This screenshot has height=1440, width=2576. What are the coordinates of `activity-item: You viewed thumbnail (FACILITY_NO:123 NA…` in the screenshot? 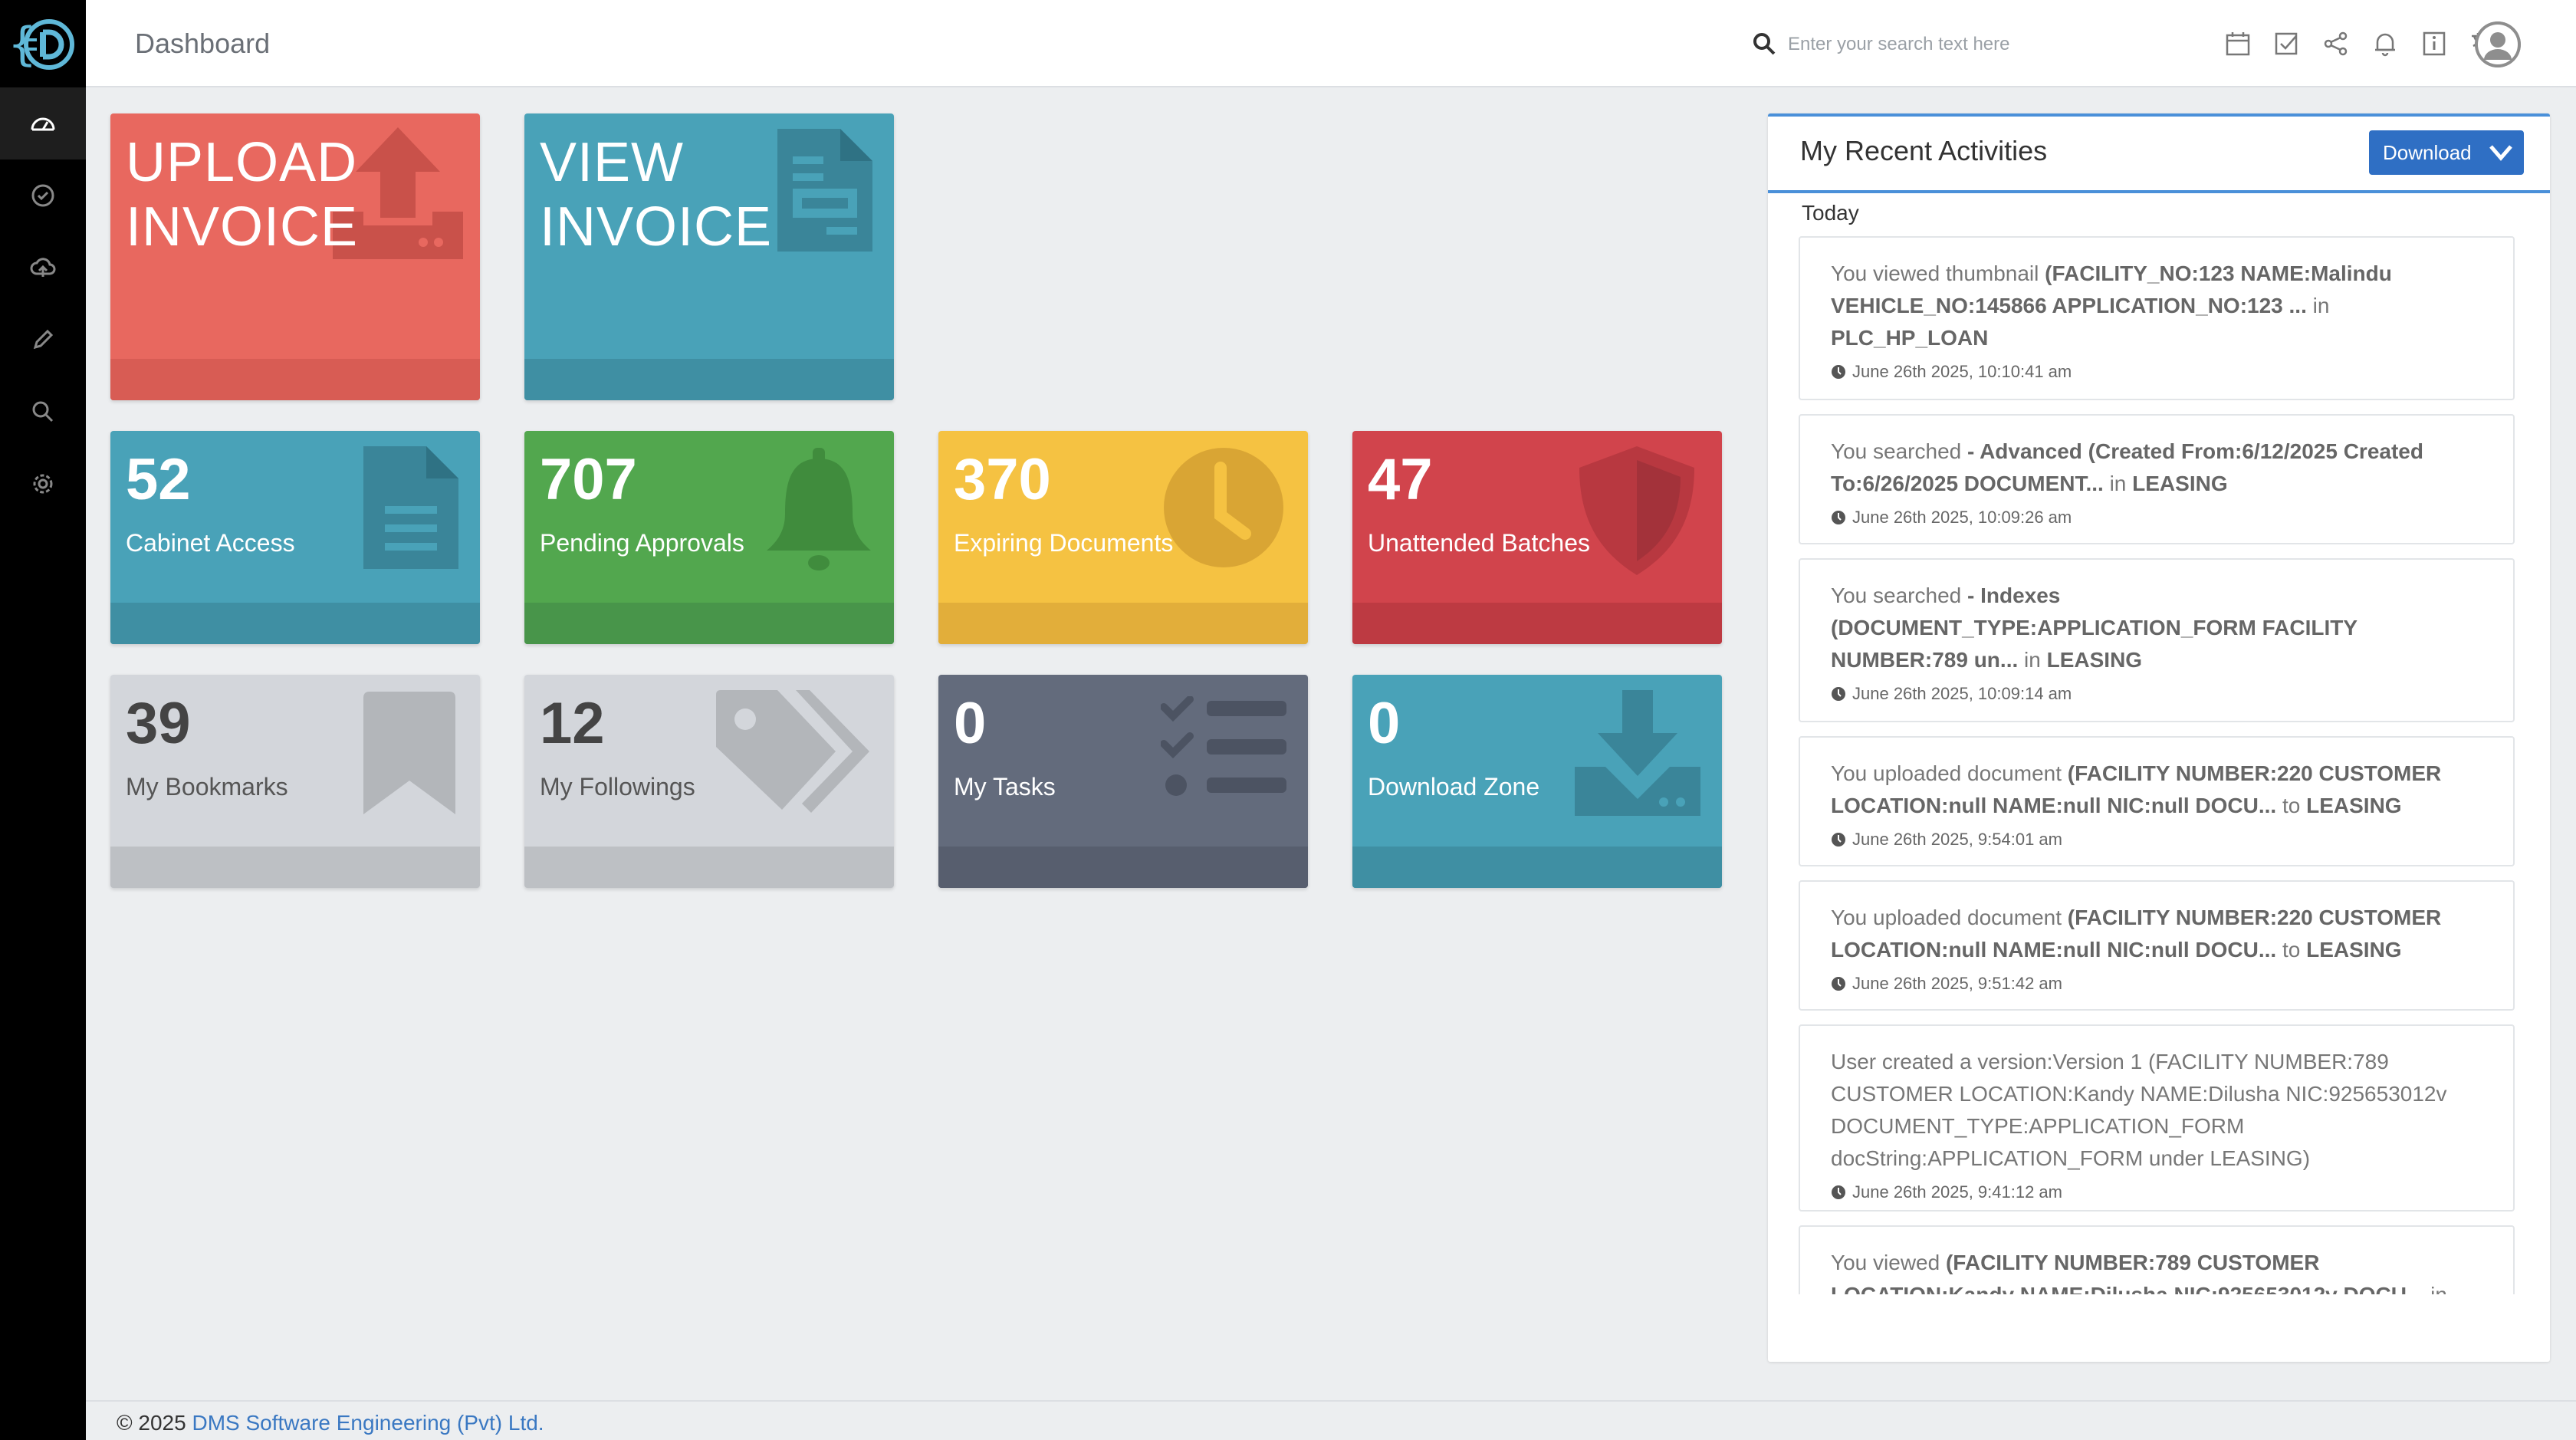 It's located at (2157, 318).